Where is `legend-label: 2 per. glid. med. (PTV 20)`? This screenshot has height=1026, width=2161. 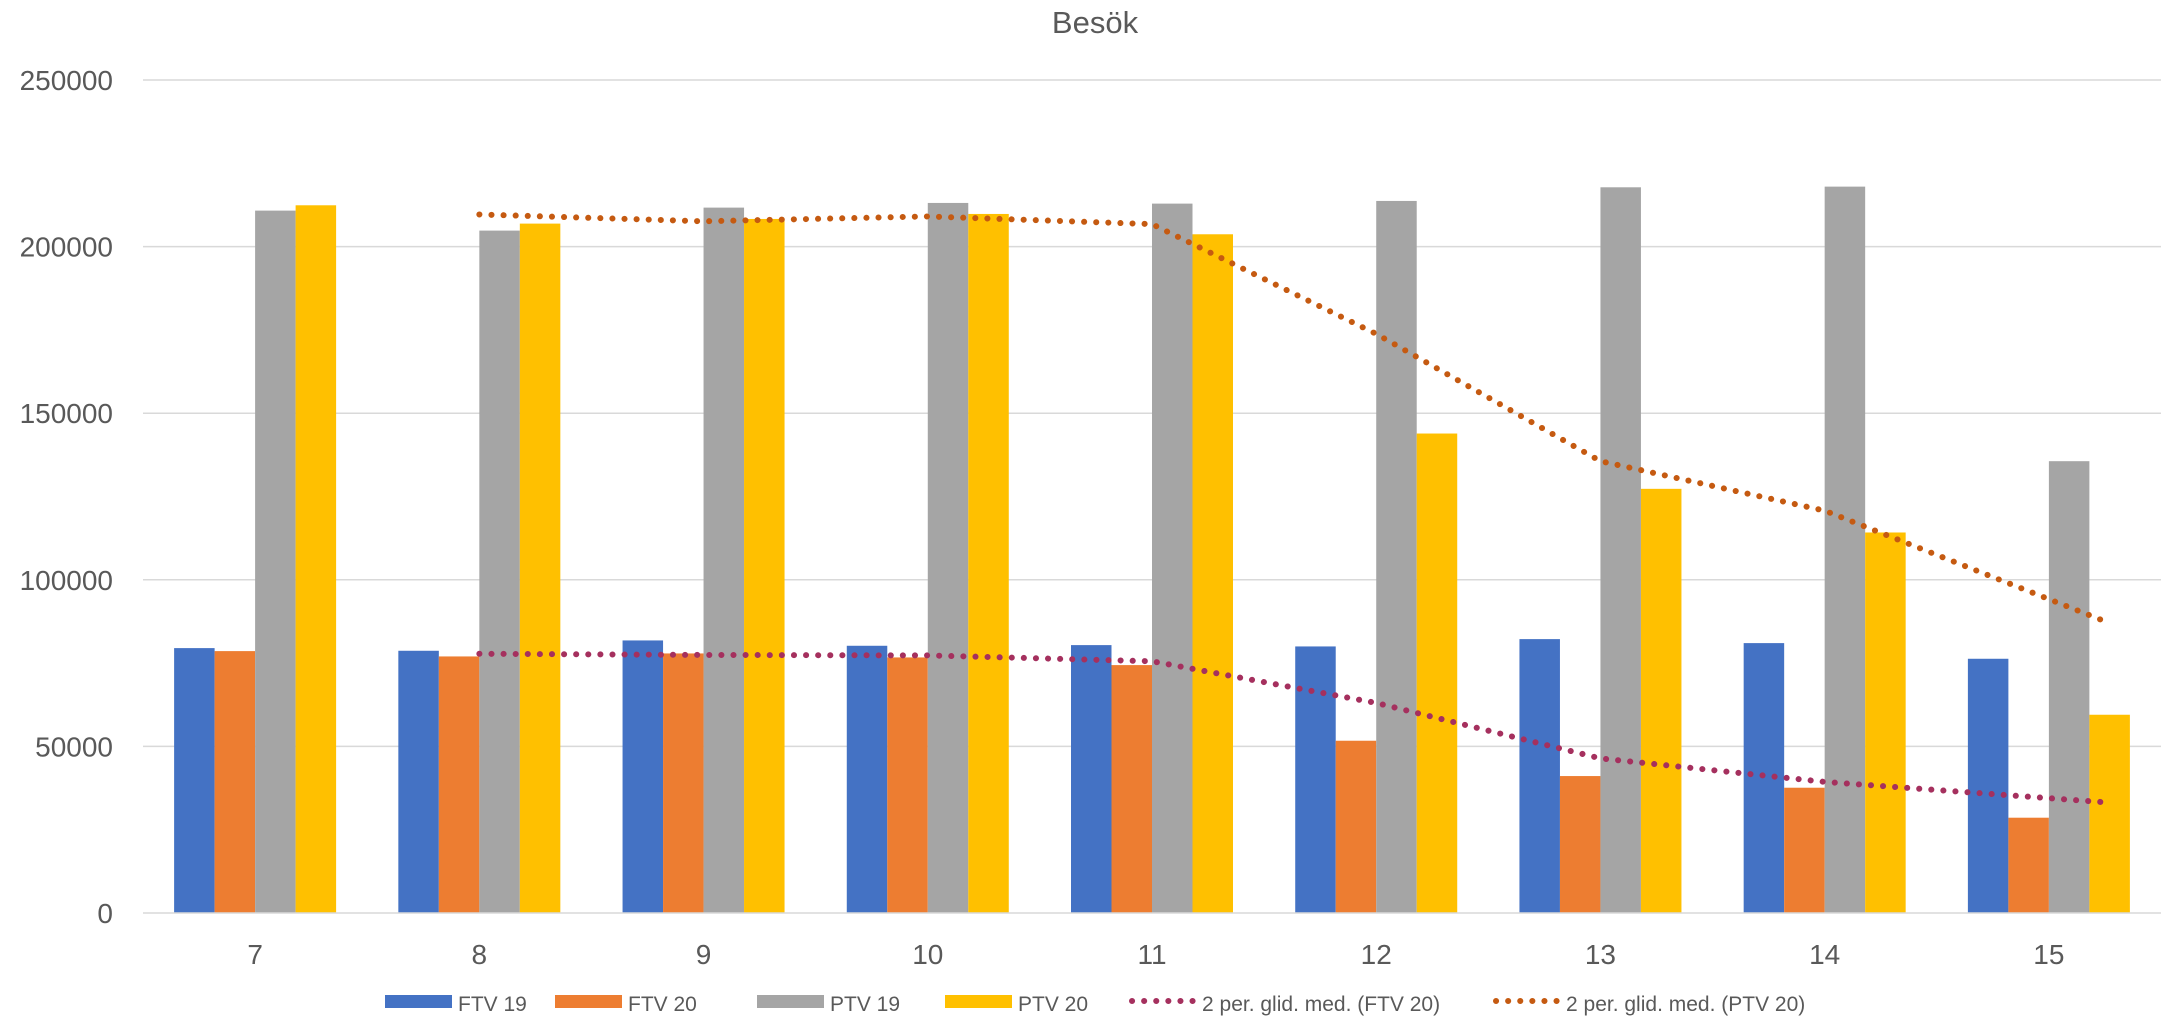
legend-label: 2 per. glid. med. (PTV 20) is located at coordinates (1685, 1004).